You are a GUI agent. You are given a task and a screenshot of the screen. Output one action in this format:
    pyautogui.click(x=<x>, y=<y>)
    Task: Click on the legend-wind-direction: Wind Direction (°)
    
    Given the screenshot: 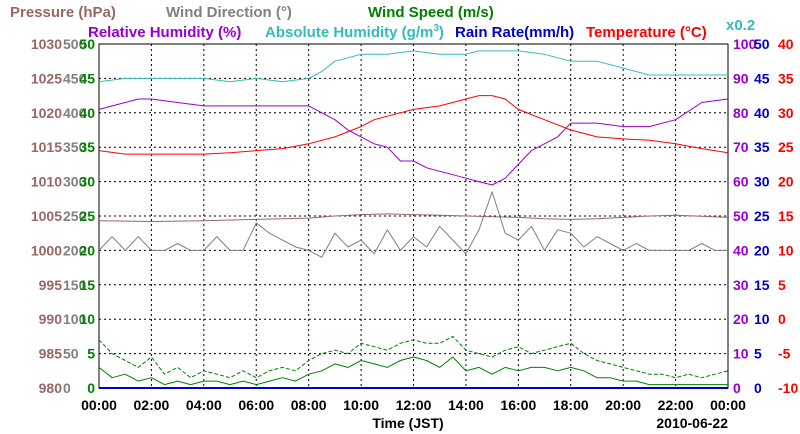 What is the action you would take?
    pyautogui.click(x=229, y=12)
    